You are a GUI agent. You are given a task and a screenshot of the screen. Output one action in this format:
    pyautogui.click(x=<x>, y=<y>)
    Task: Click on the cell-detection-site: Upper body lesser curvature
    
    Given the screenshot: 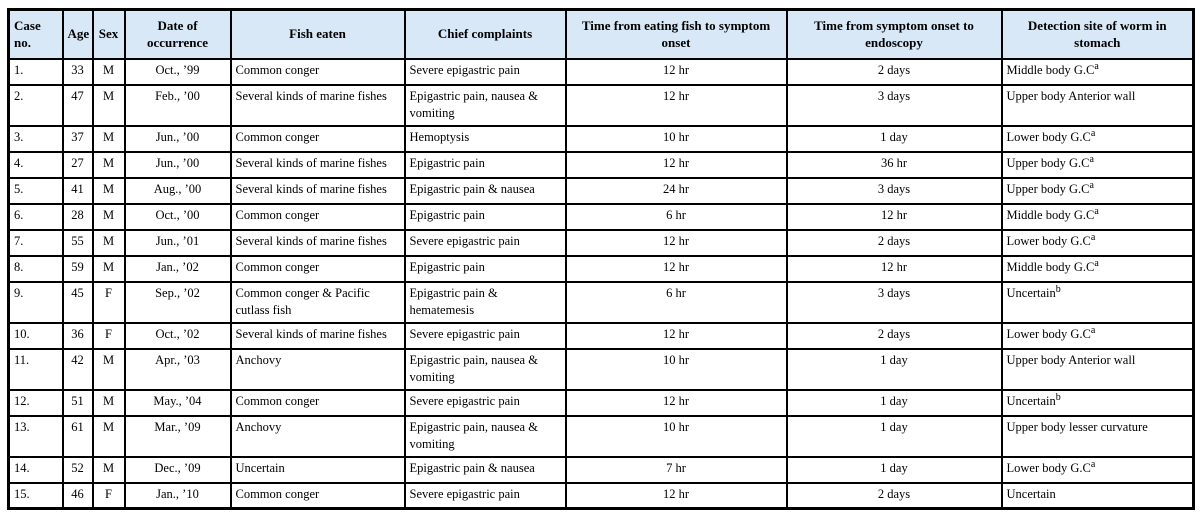 What is the action you would take?
    pyautogui.click(x=1097, y=436)
    